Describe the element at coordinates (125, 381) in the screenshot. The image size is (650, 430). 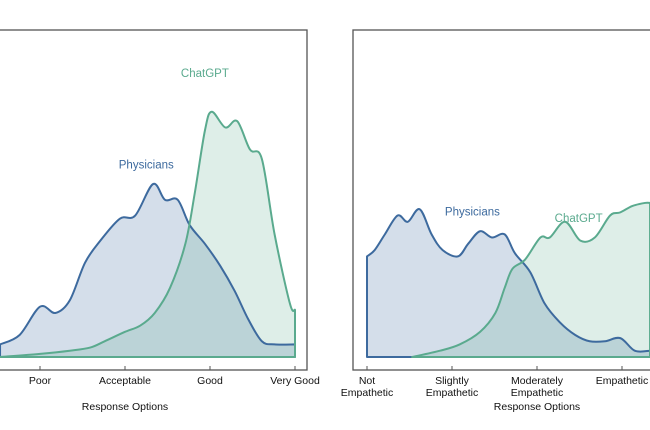
I see `x-tick-label: Acceptable` at that location.